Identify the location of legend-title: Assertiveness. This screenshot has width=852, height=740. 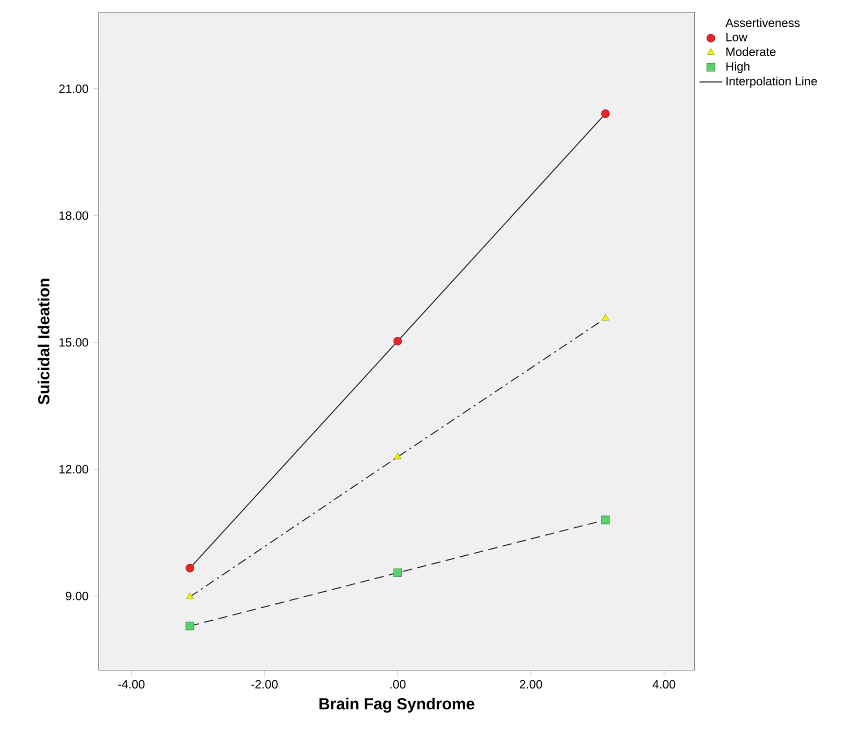
(762, 23).